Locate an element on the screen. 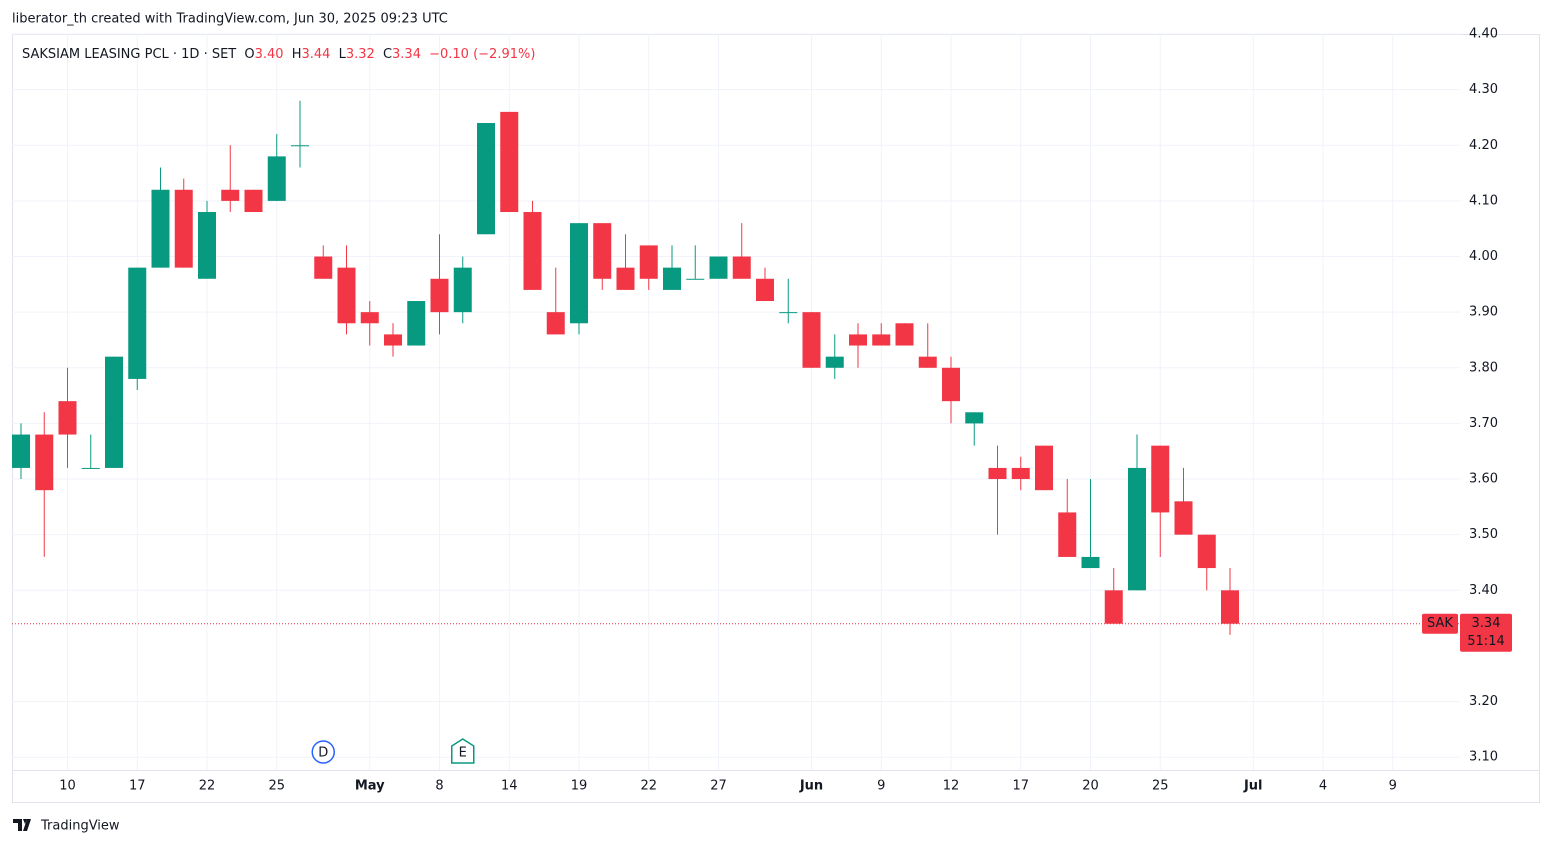 The image size is (1553, 847). x-tick-label: 12 is located at coordinates (951, 786).